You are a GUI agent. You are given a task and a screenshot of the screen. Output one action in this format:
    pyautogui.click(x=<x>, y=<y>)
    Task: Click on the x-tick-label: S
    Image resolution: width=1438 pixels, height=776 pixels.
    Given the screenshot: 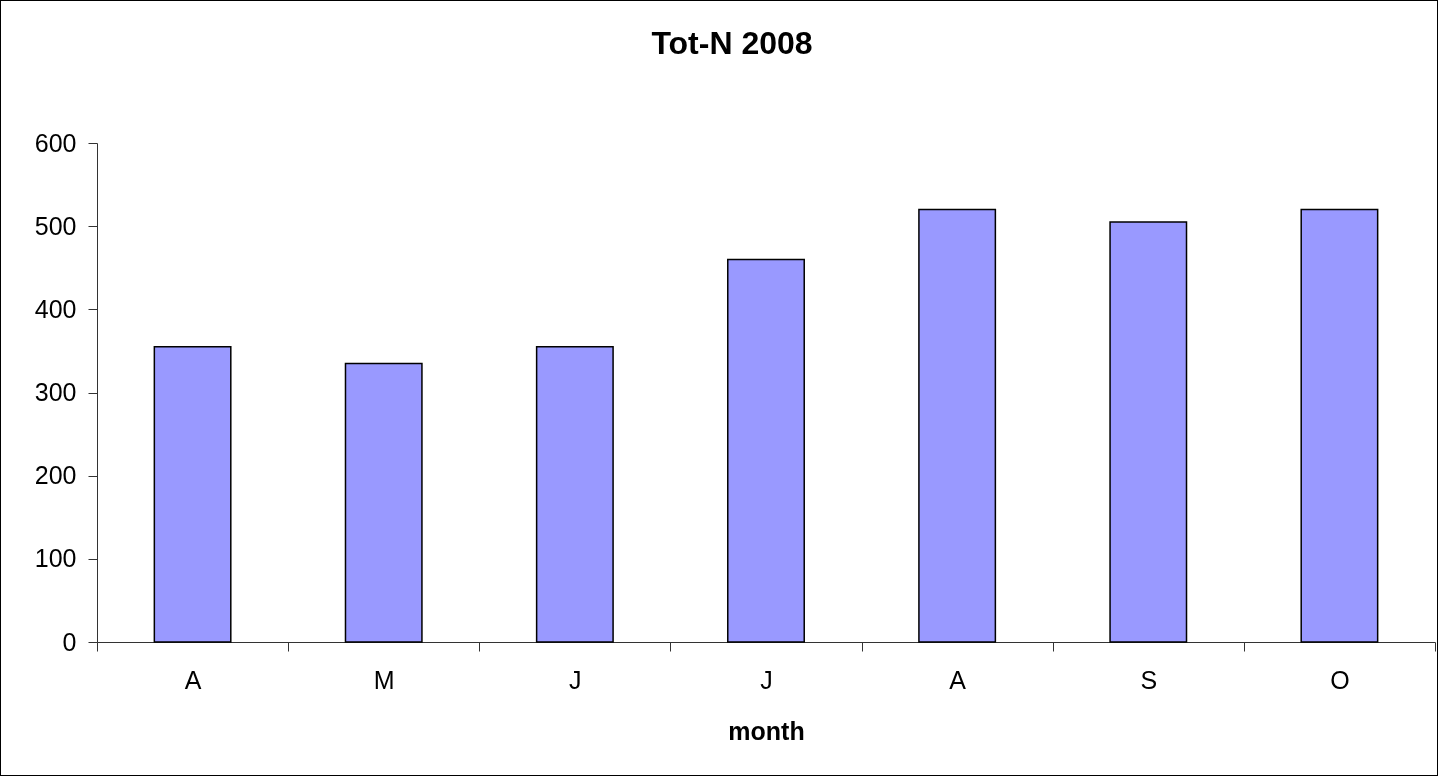 What is the action you would take?
    pyautogui.click(x=1149, y=679)
    